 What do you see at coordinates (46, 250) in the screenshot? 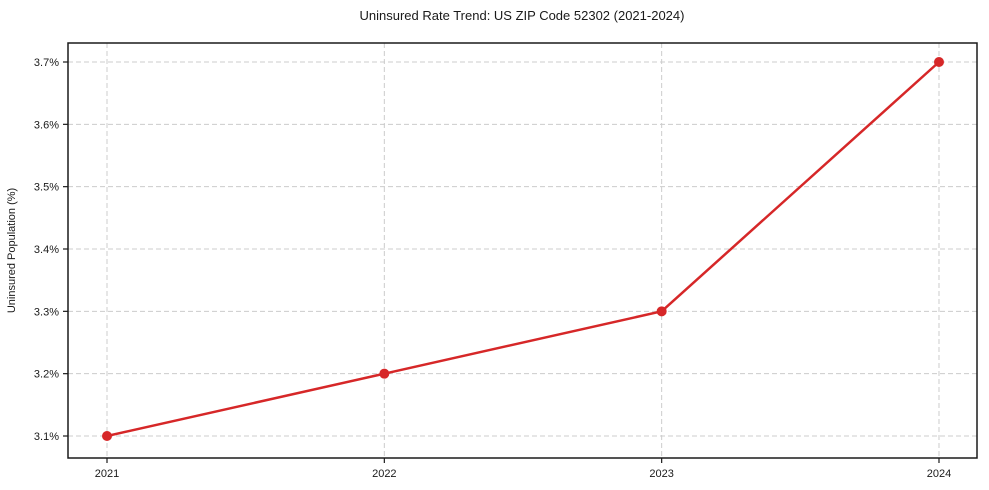
I see `y-tick-label: 3.4%` at bounding box center [46, 250].